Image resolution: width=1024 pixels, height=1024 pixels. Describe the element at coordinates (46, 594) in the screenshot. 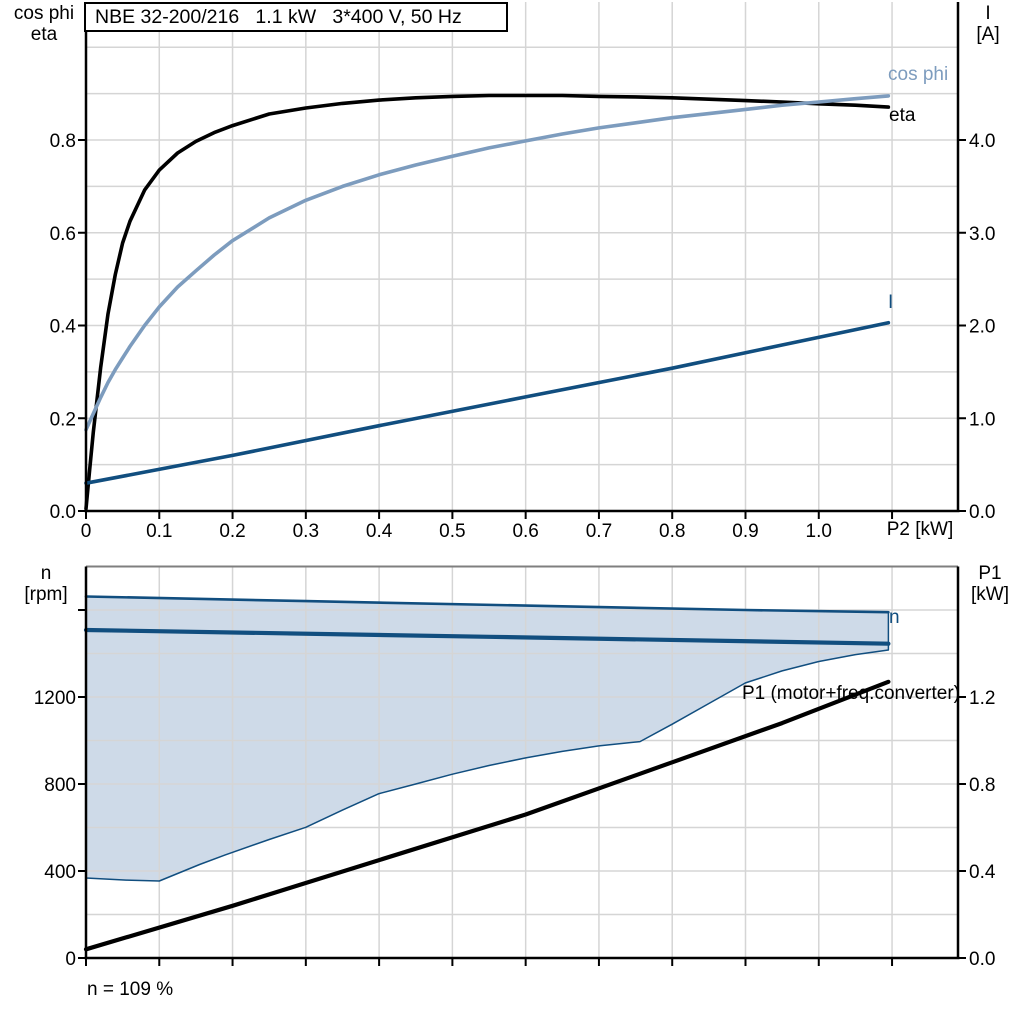

I see `rpm-unit-label: [rpm]` at that location.